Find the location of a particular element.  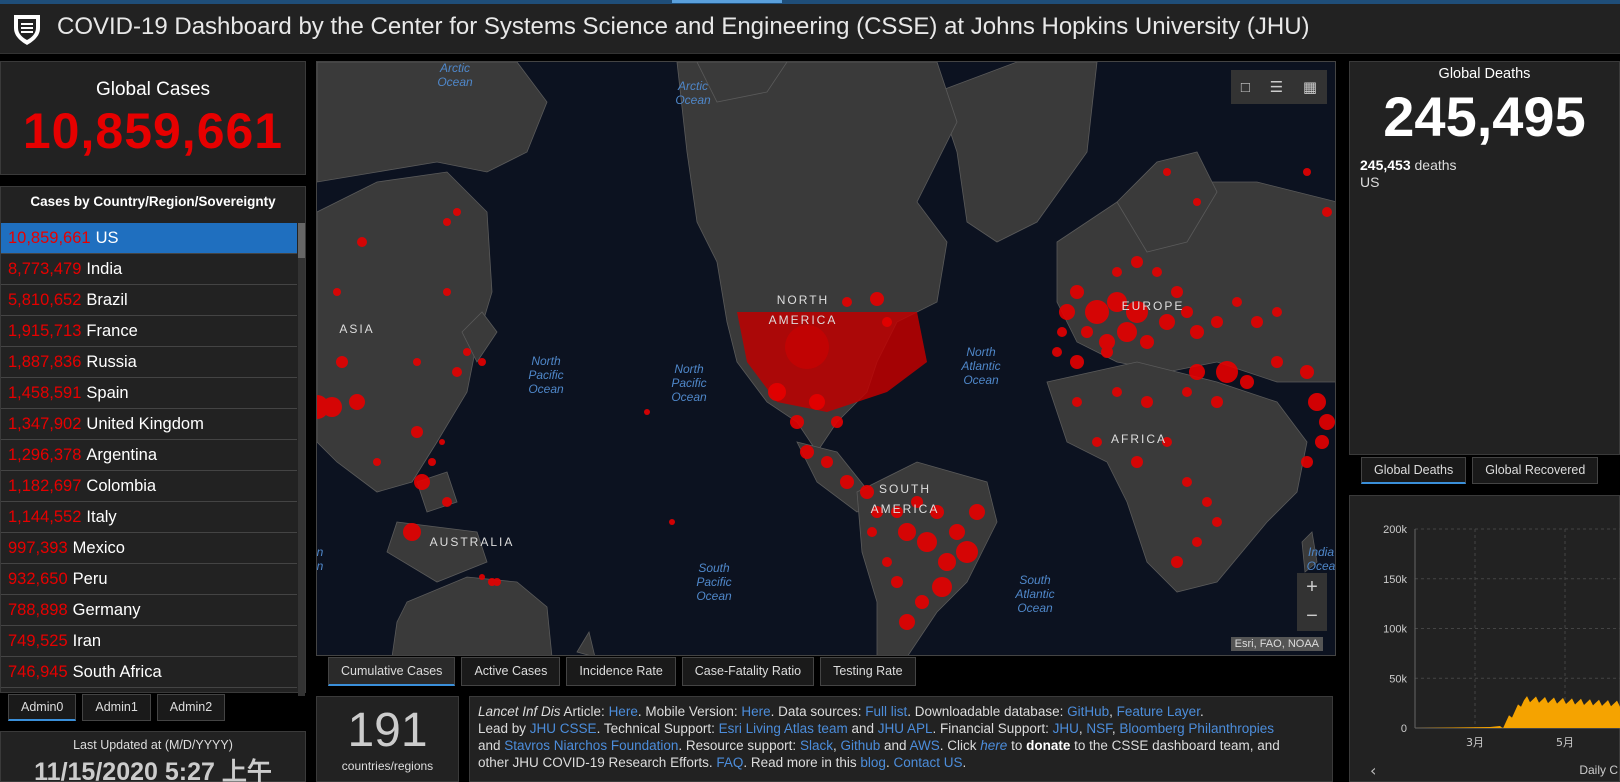

tab-global-recovered: Global Recovered is located at coordinates (1535, 470).